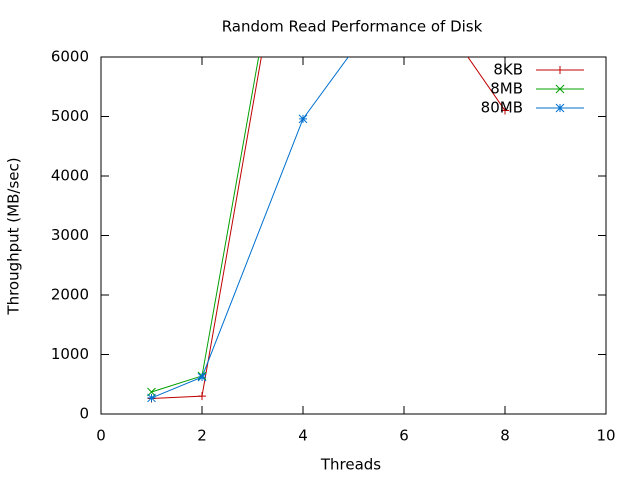  I want to click on y-axis-label: Throughput (MB/sec), so click(14, 236).